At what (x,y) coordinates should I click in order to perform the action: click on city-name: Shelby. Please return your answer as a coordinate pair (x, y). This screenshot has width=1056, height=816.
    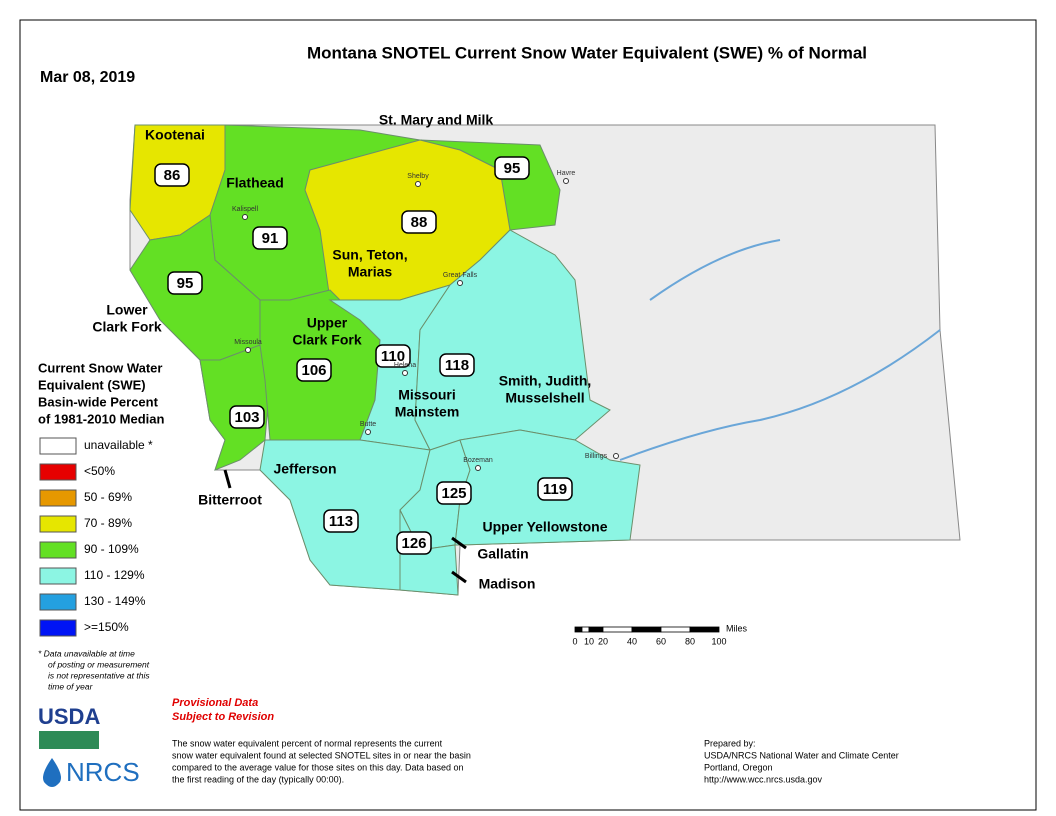
    Looking at the image, I should click on (418, 176).